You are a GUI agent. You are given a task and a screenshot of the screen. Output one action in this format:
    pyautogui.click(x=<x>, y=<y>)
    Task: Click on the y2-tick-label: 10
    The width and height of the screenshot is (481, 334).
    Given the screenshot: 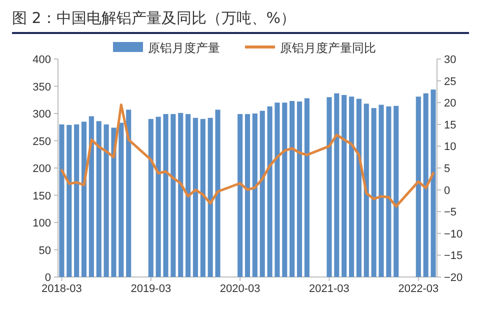 What is the action you would take?
    pyautogui.click(x=450, y=147)
    